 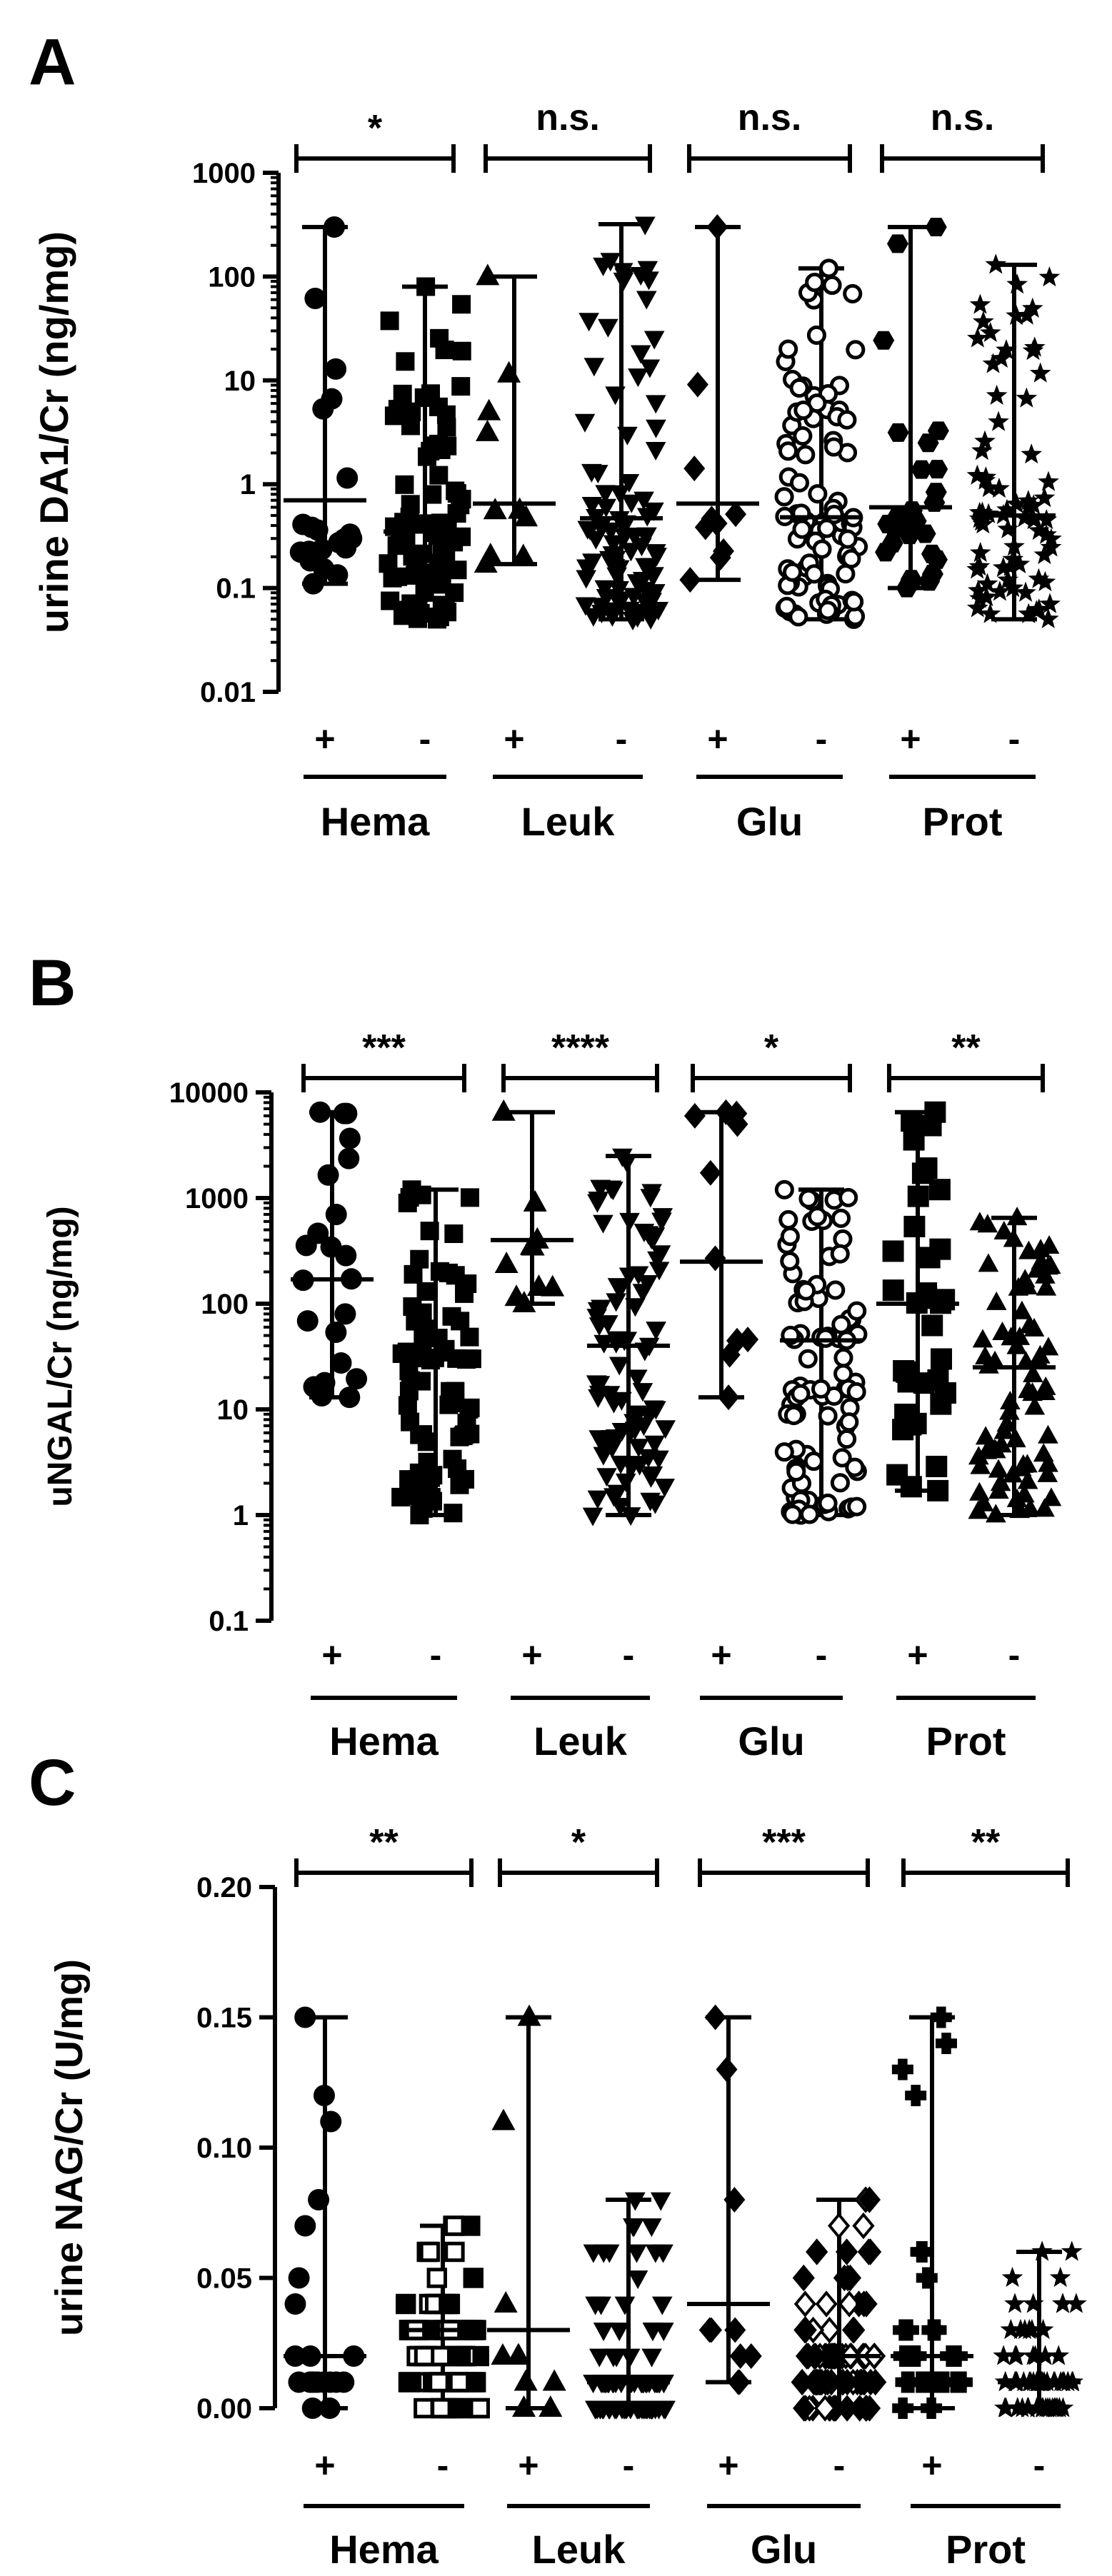 What do you see at coordinates (52, 1783) in the screenshot?
I see `panel-letter-c: C` at bounding box center [52, 1783].